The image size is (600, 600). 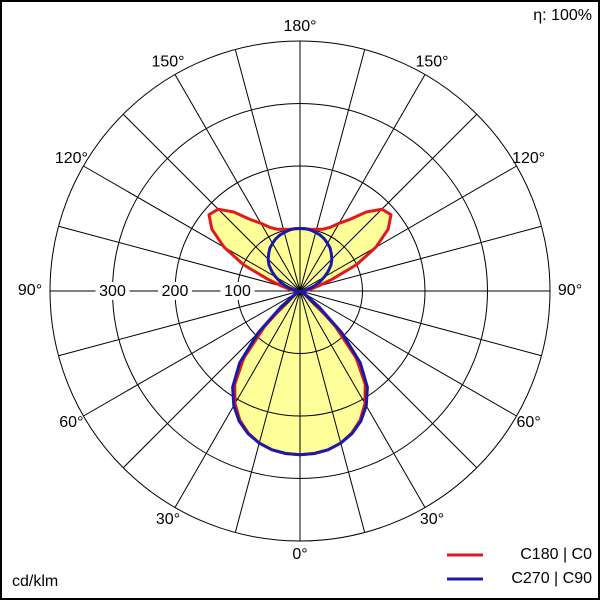 I want to click on legend-label: C270 | C90, so click(x=551, y=578).